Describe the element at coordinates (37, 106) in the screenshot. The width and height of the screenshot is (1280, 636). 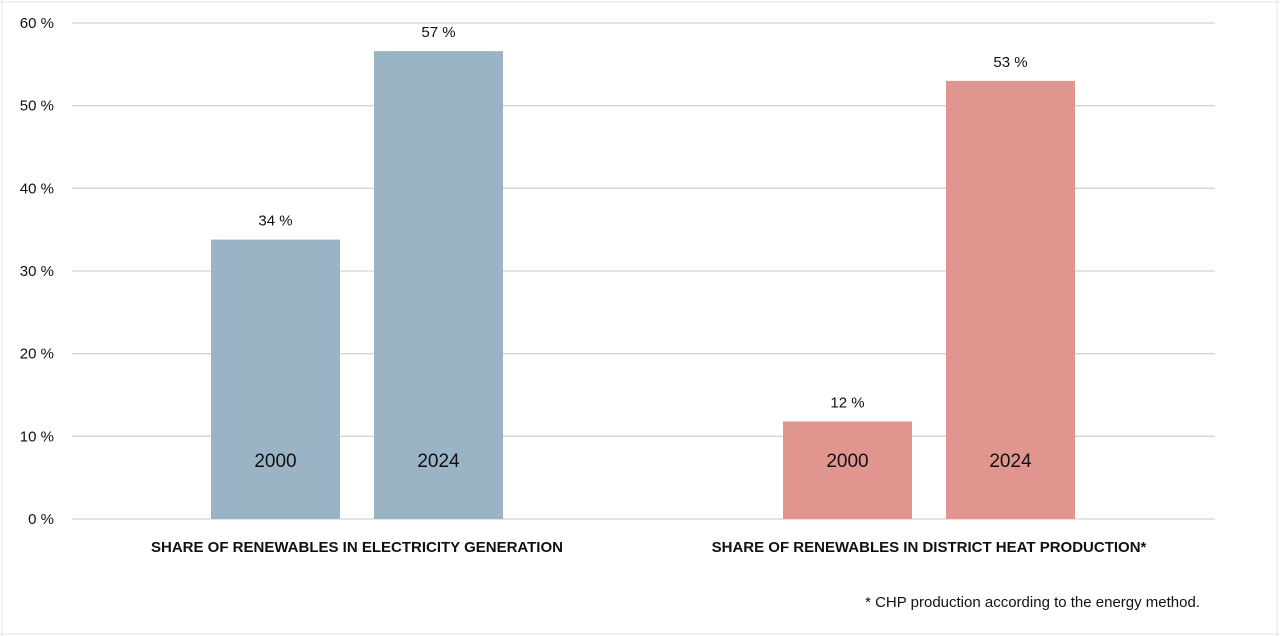
I see `y-tick-label: 50 %` at that location.